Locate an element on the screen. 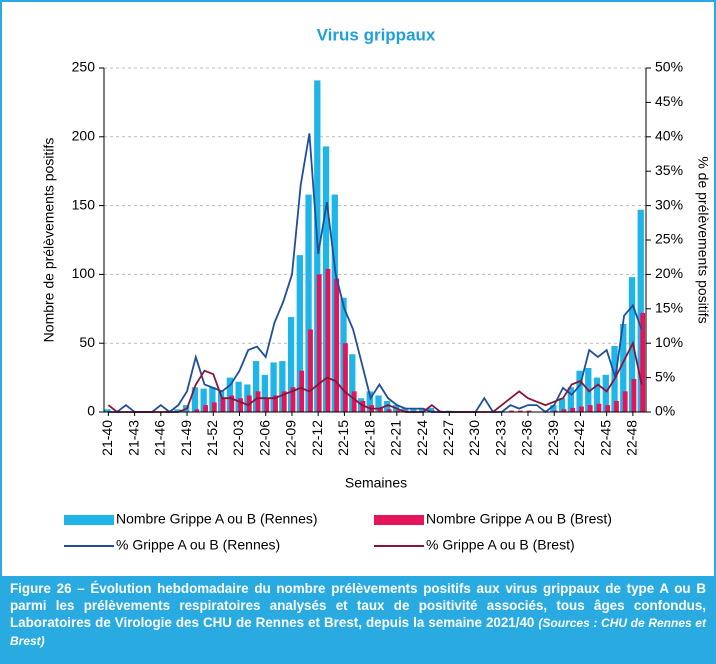 This screenshot has height=664, width=716. x-tick-label: 21-52 is located at coordinates (212, 438).